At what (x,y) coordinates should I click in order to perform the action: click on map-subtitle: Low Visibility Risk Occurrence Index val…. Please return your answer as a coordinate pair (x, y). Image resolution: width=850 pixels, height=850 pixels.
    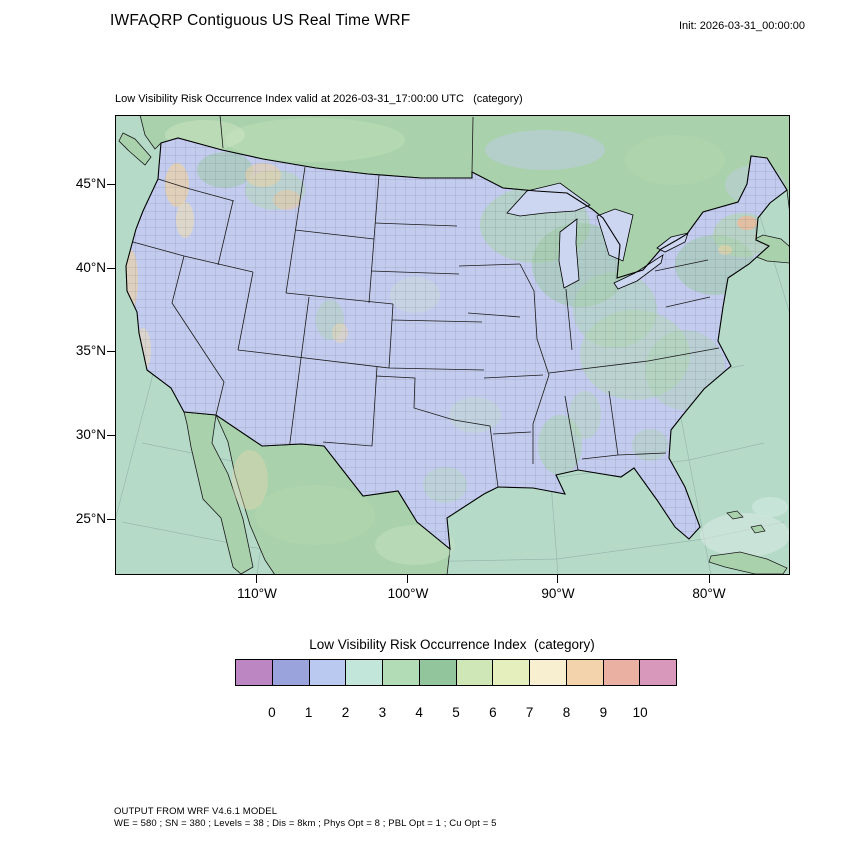
    Looking at the image, I should click on (319, 99).